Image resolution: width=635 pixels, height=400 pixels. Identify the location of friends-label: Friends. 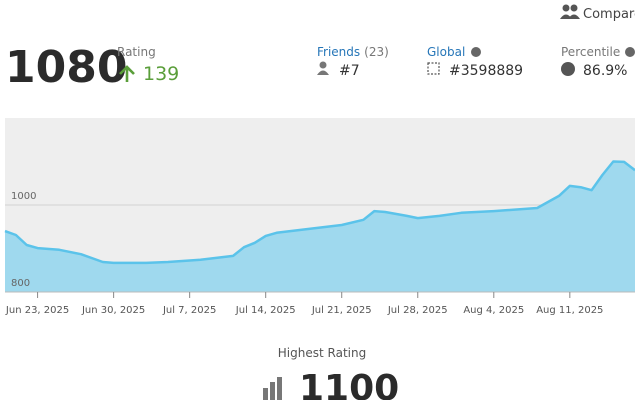
(338, 52).